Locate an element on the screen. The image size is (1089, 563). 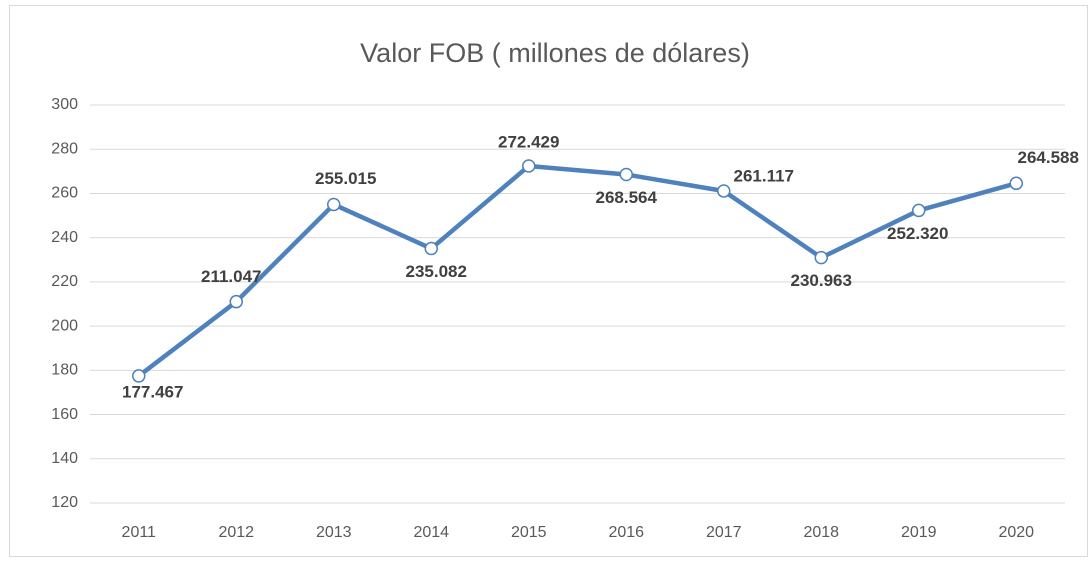
value-label: 261.117 is located at coordinates (763, 175).